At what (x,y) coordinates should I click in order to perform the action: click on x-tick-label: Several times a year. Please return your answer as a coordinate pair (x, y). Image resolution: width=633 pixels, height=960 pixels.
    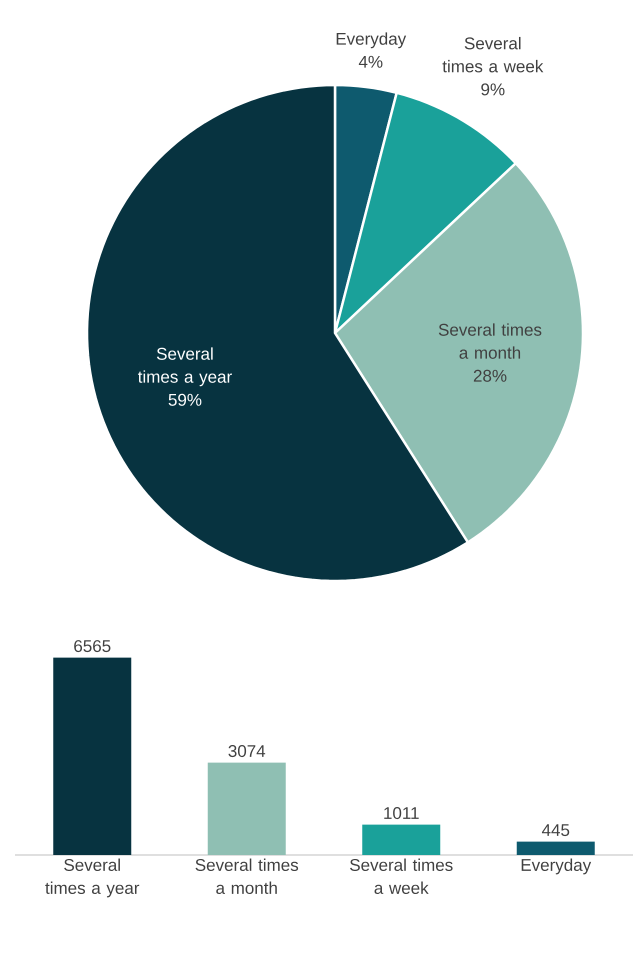
    Looking at the image, I should click on (92, 878).